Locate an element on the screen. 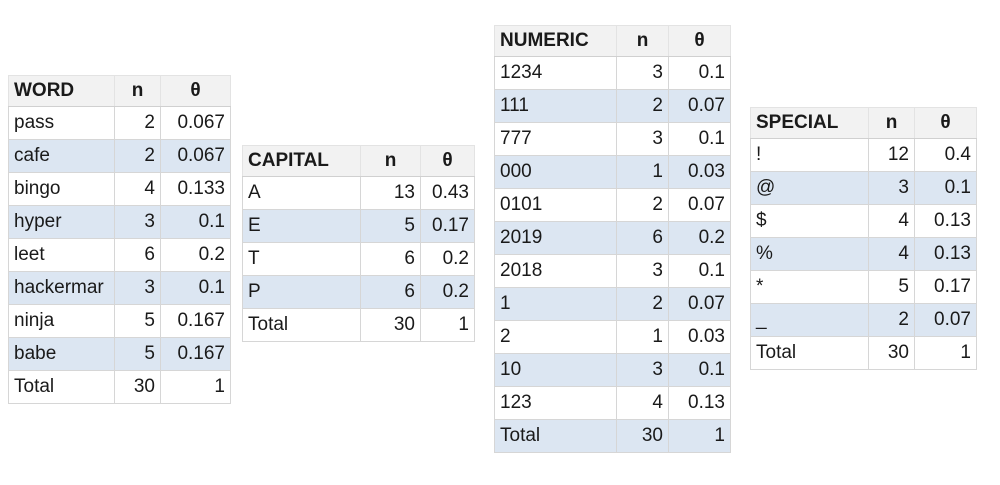 The width and height of the screenshot is (1000, 485). label-cell: hyper is located at coordinates (61, 222).